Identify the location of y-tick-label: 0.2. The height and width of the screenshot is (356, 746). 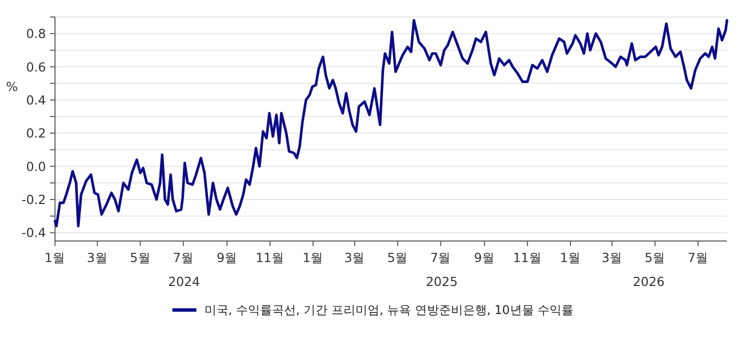
(36, 133).